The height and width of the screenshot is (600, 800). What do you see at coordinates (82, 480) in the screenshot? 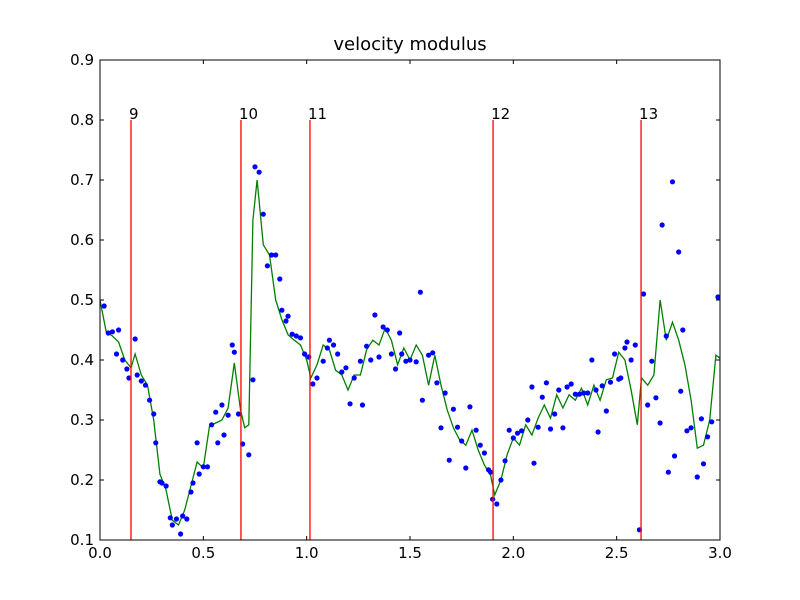
I see `y-tick-label: 0.2` at bounding box center [82, 480].